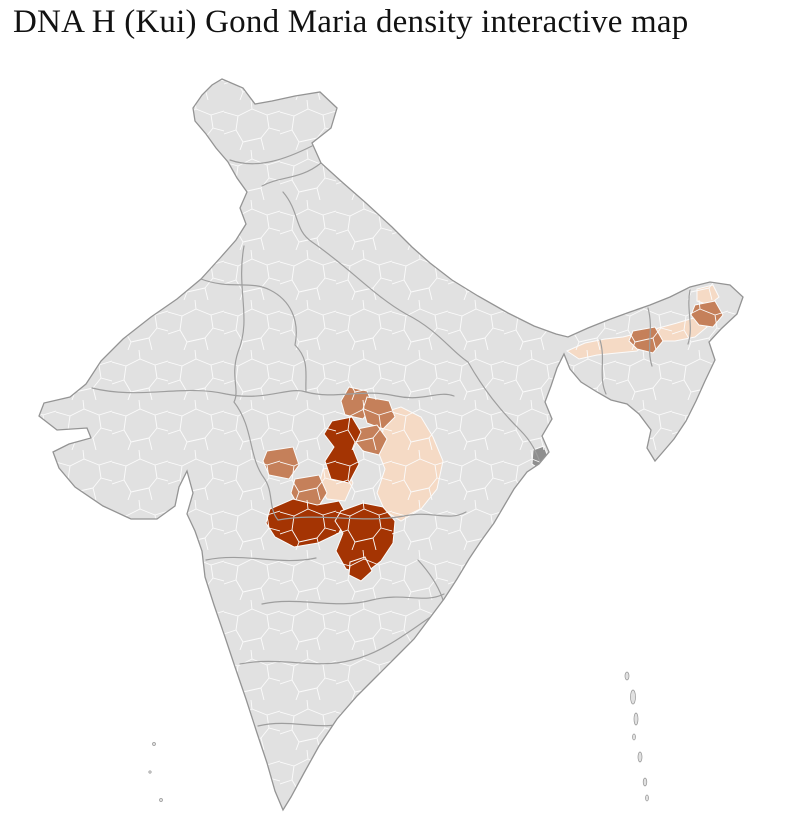 The image size is (791, 834). I want to click on andaman-islands, so click(636, 736).